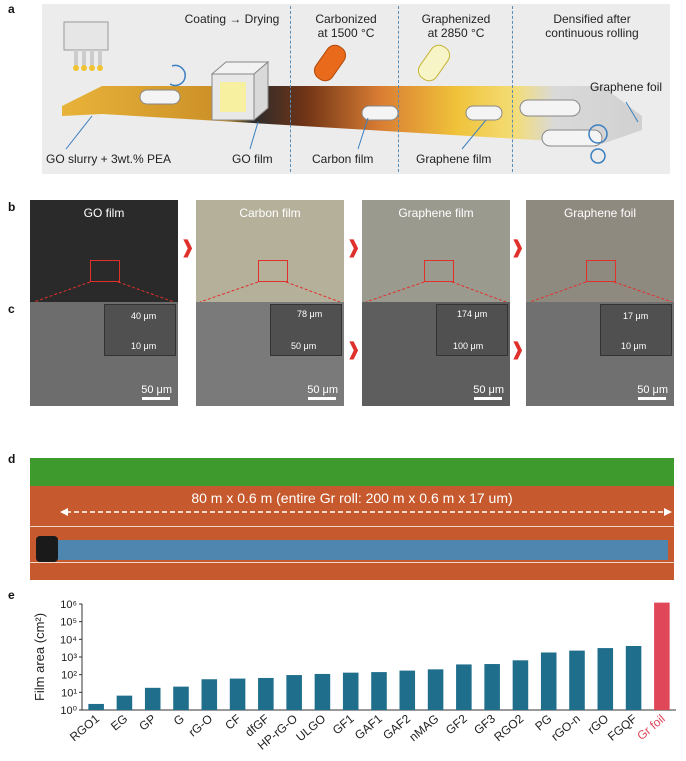 This screenshot has height=761, width=686. I want to click on pointer-lines, so click(352, 125).